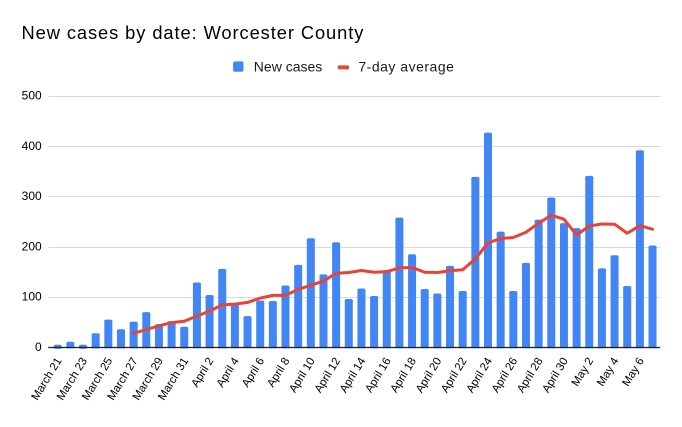 Image resolution: width=682 pixels, height=427 pixels. Describe the element at coordinates (32, 297) in the screenshot. I see `svg-text: 100` at that location.